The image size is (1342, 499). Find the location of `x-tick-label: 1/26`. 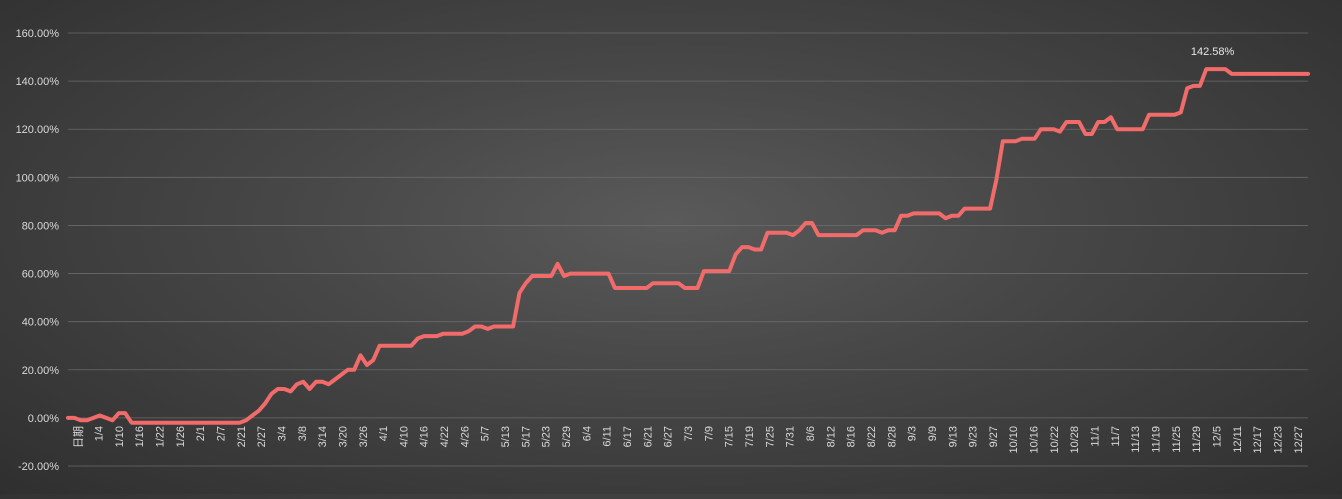

x-tick-label: 1/26 is located at coordinates (181, 436).